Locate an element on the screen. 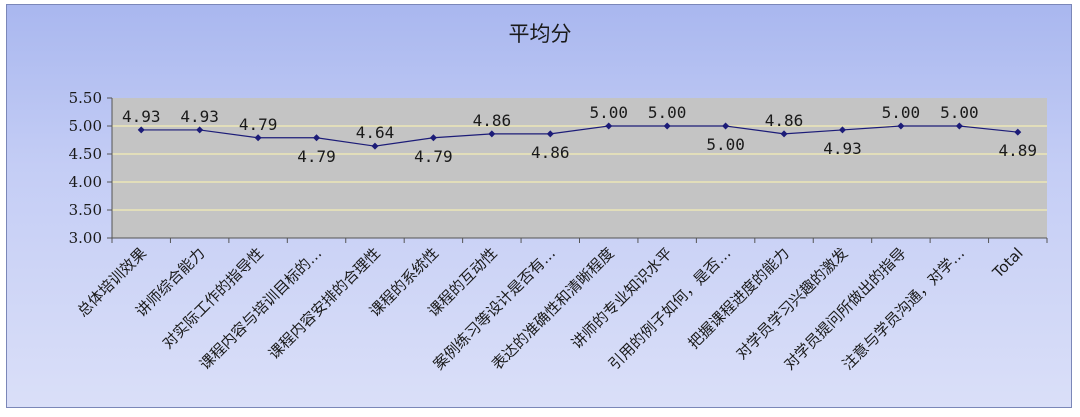 This screenshot has height=417, width=1080. y-tick-label: 4.00 is located at coordinates (85, 182).